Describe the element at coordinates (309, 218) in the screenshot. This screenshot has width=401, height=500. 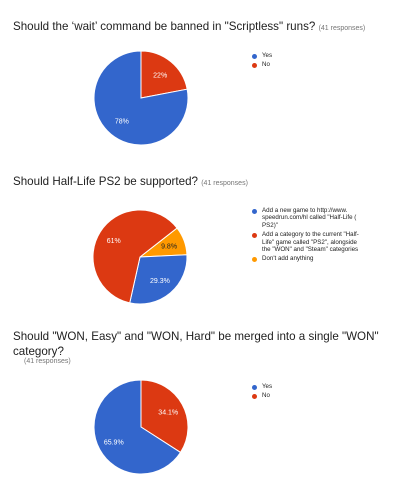
I see `legend-label: speedrun.com/hl called "Half-Life (` at that location.